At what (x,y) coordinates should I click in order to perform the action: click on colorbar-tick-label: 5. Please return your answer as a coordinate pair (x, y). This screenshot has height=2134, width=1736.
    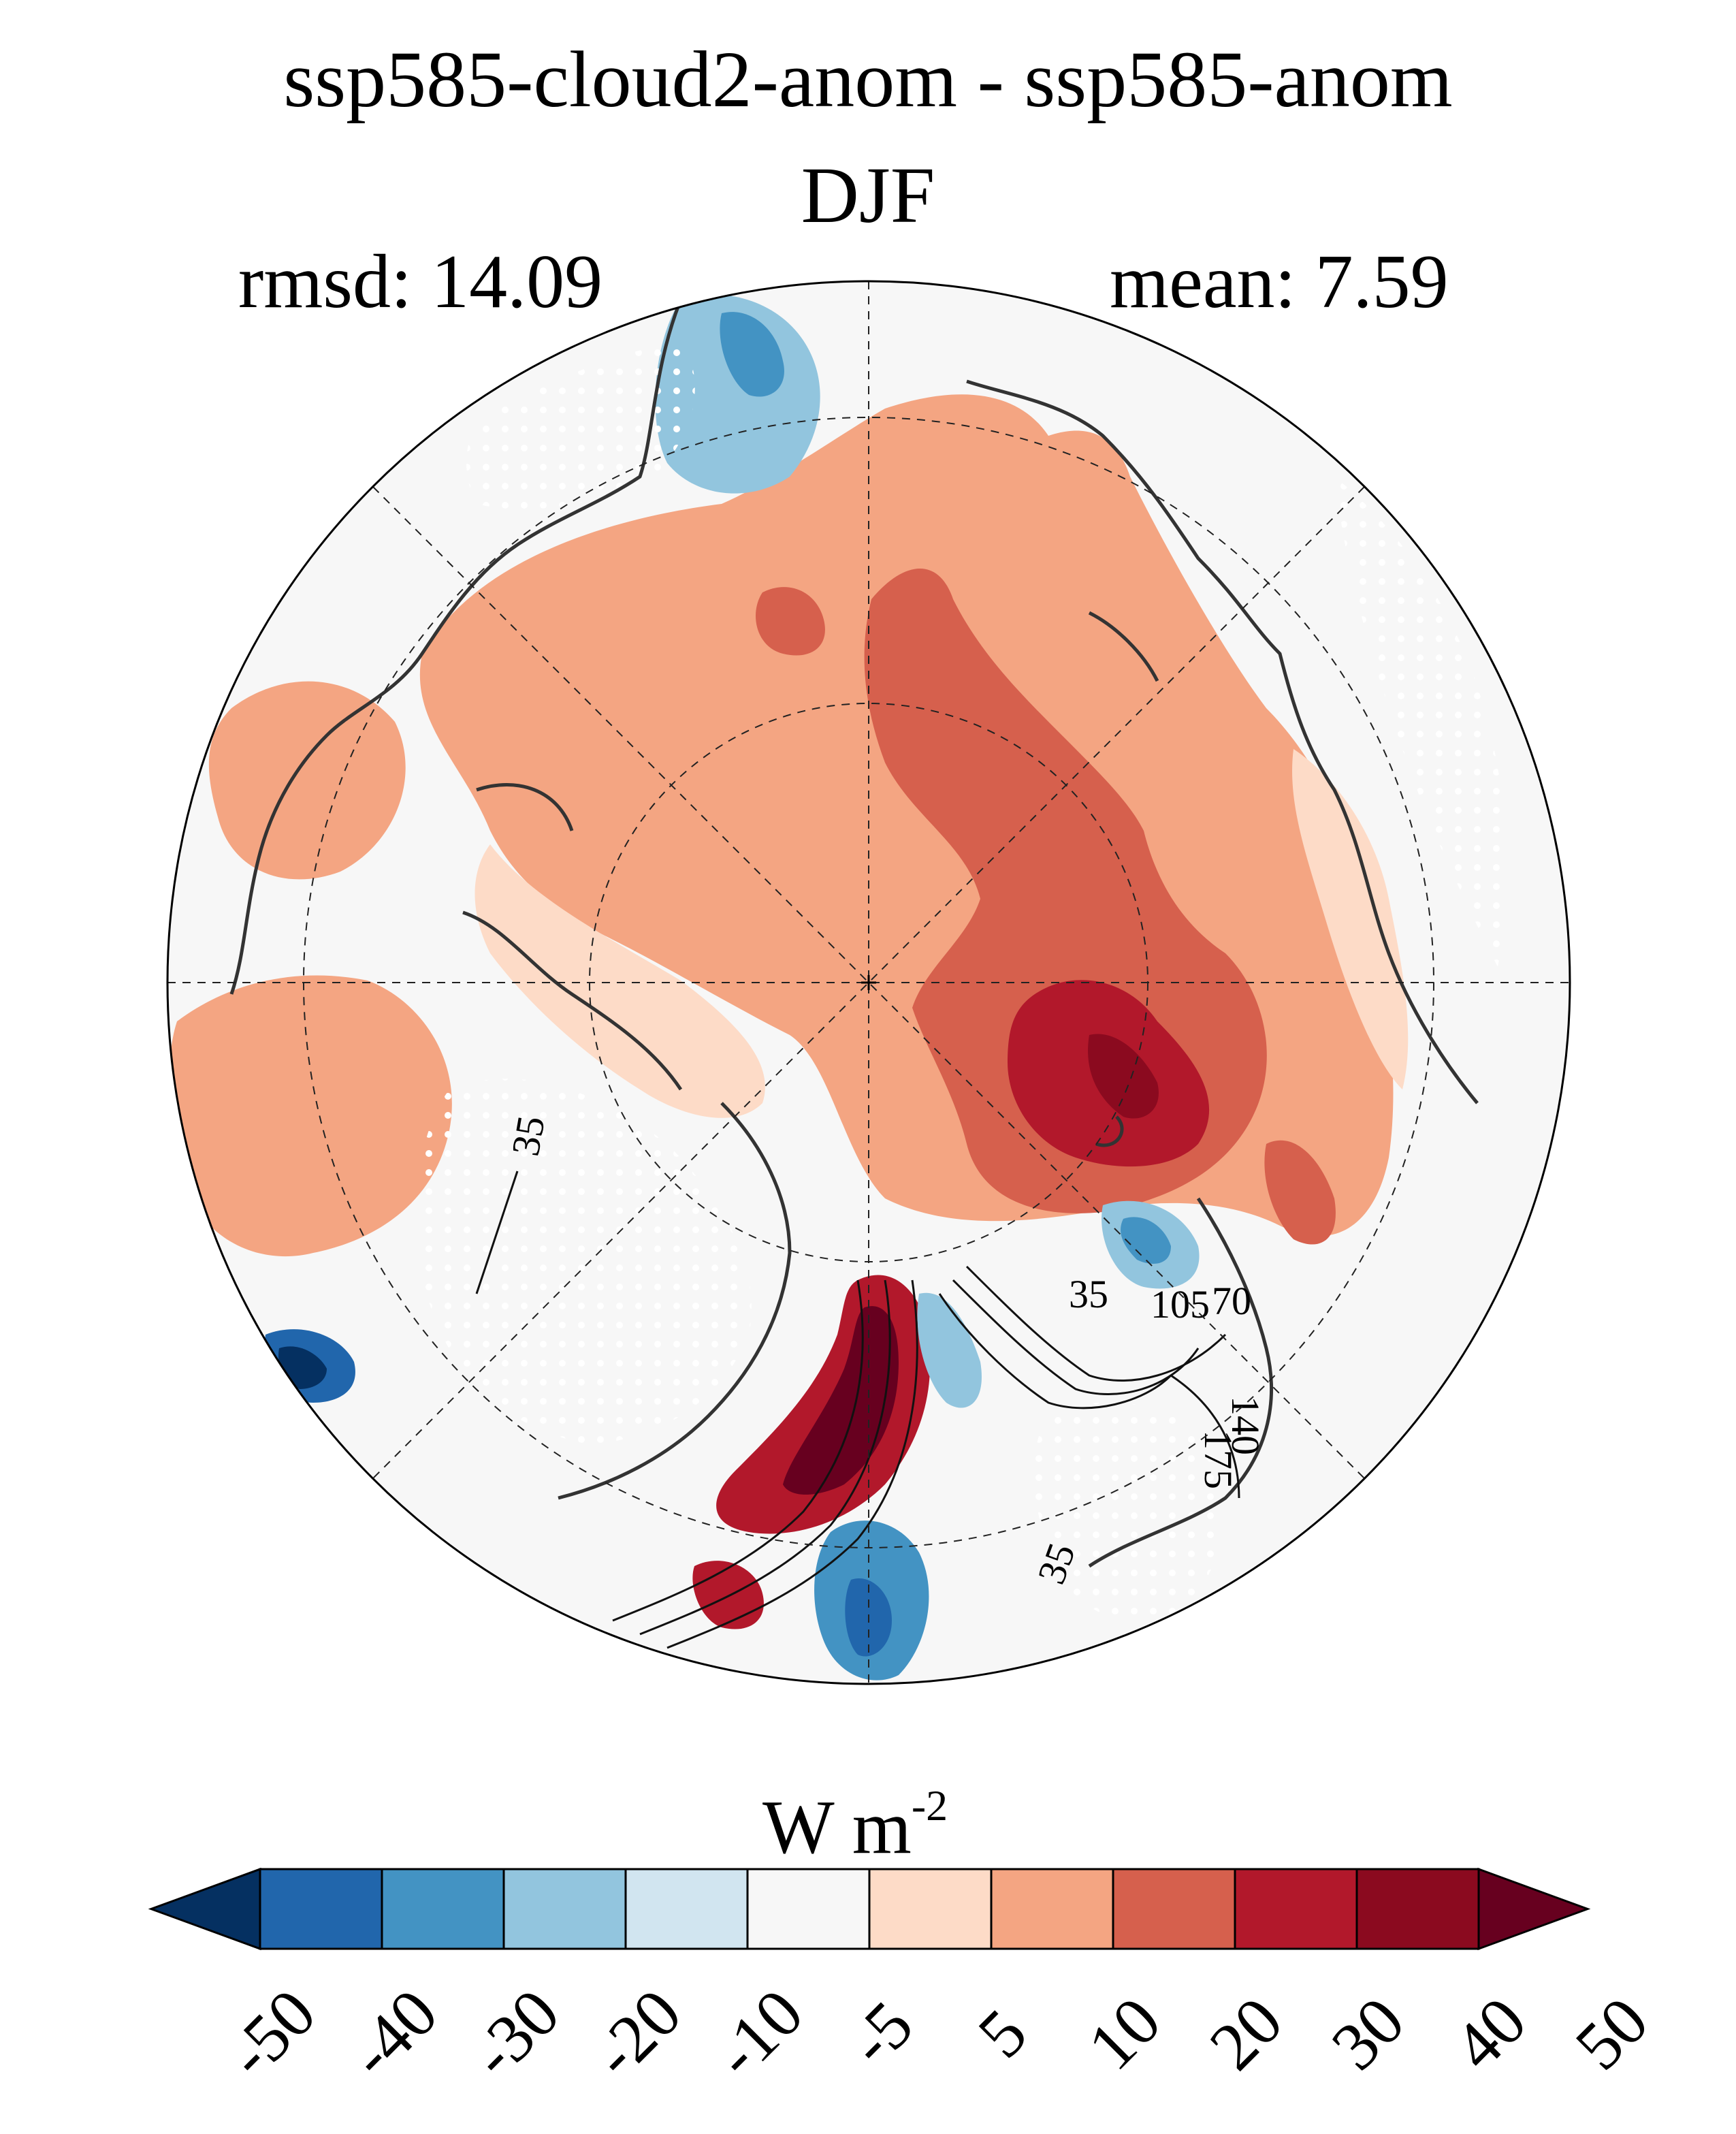
    Looking at the image, I should click on (1002, 2033).